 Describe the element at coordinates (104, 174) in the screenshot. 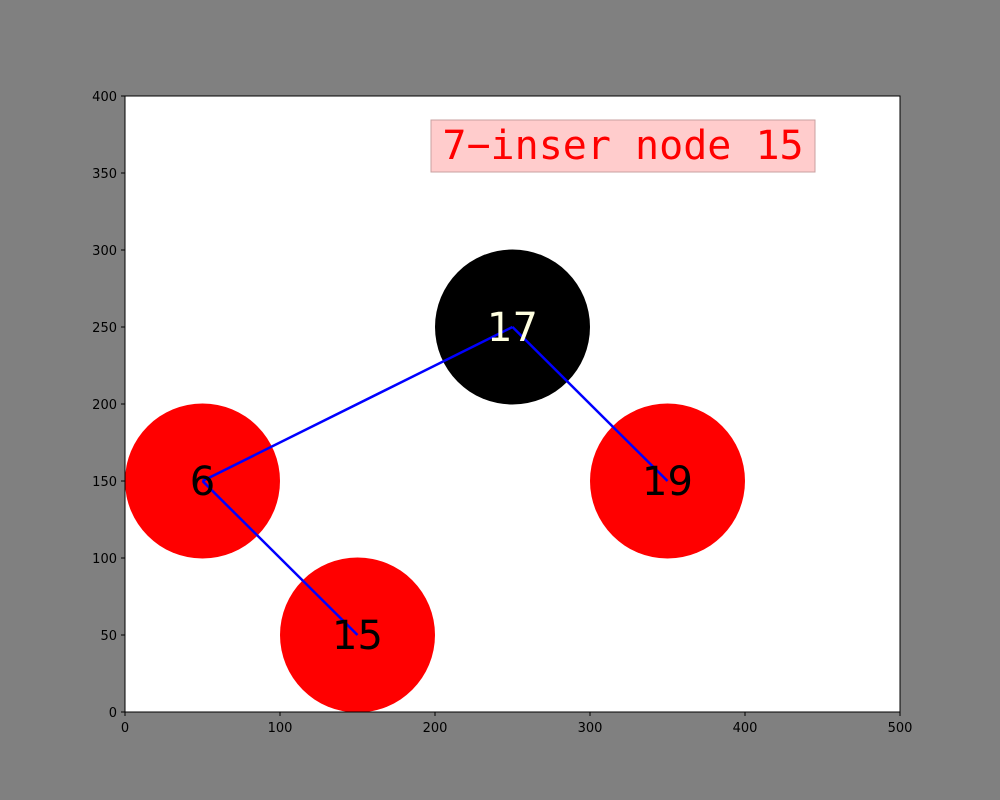

I see `y-tick-label: 350` at that location.